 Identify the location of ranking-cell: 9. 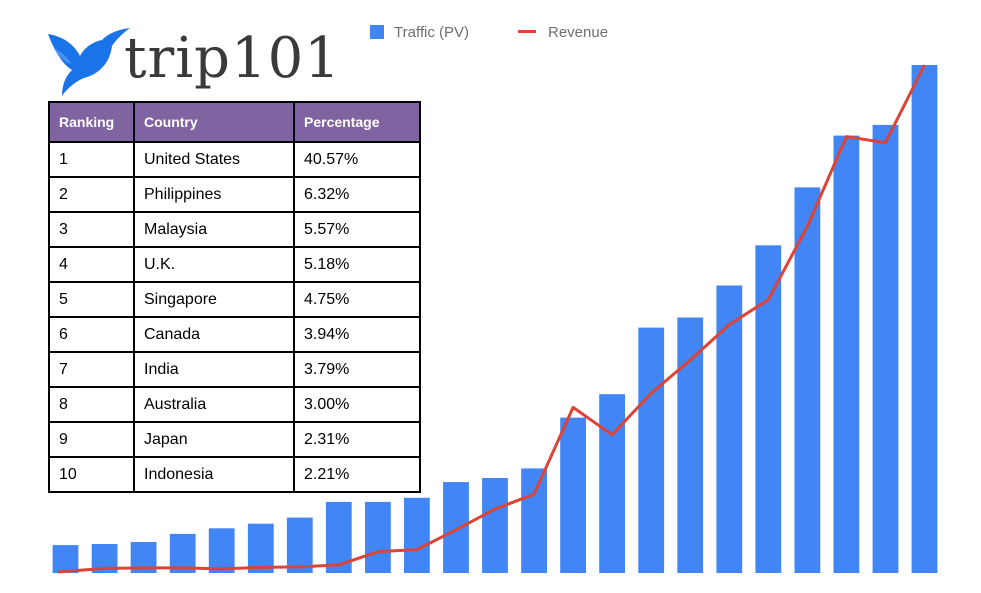
(91, 439).